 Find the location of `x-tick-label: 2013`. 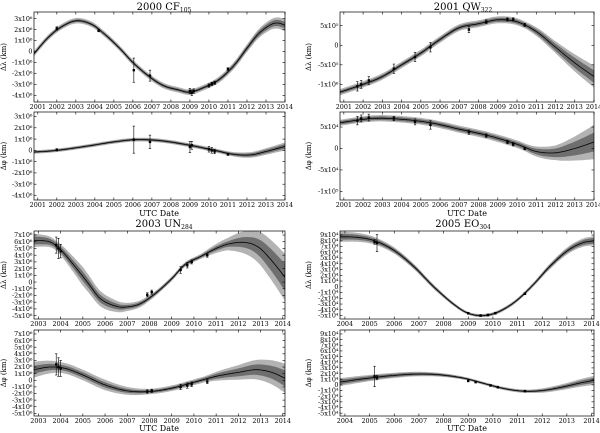

x-tick-label: 2013 is located at coordinates (567, 421).